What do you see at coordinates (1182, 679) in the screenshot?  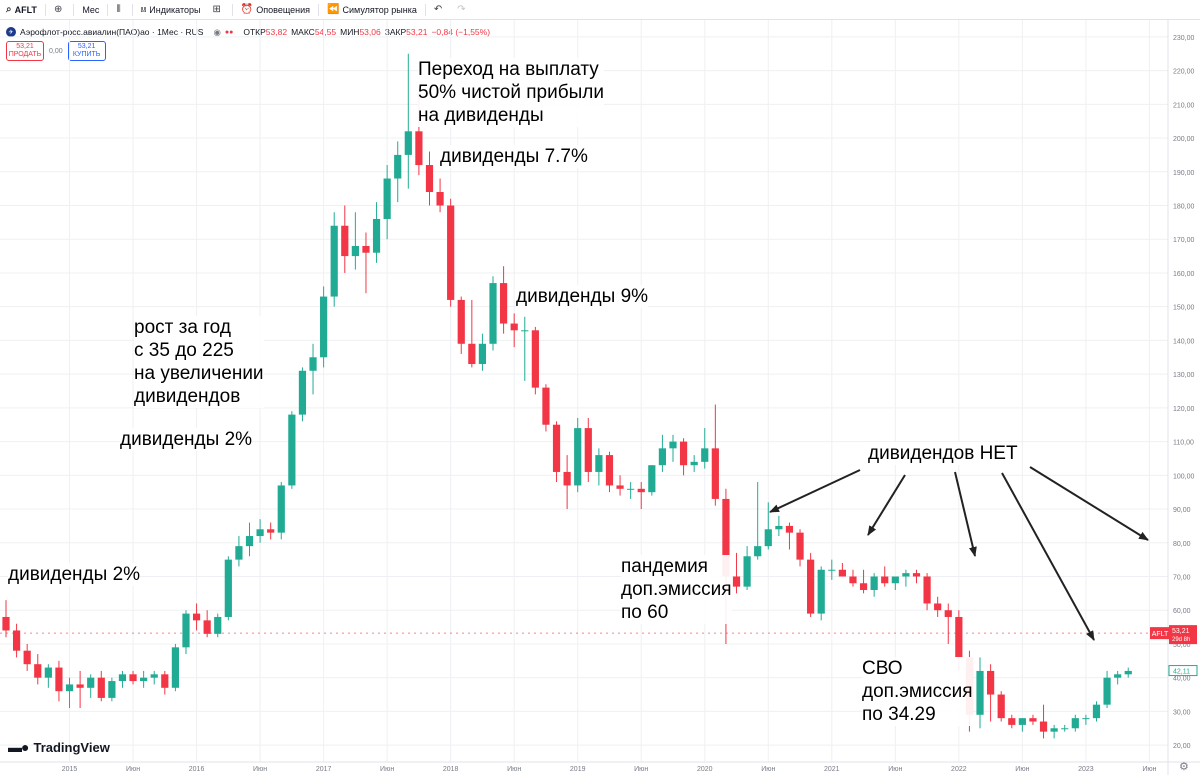 I see `y-tick-label: 40,00` at bounding box center [1182, 679].